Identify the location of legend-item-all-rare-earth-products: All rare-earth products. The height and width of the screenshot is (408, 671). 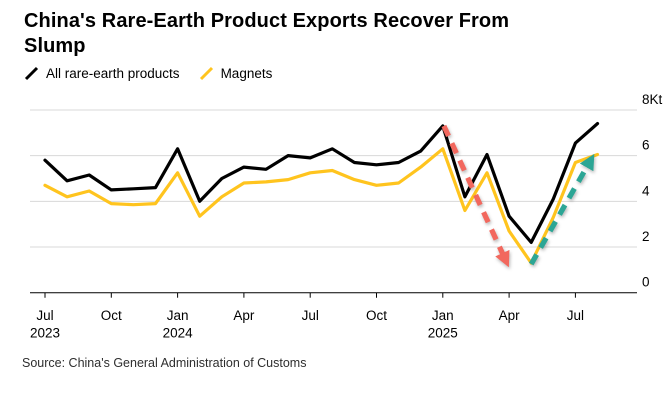
(102, 73).